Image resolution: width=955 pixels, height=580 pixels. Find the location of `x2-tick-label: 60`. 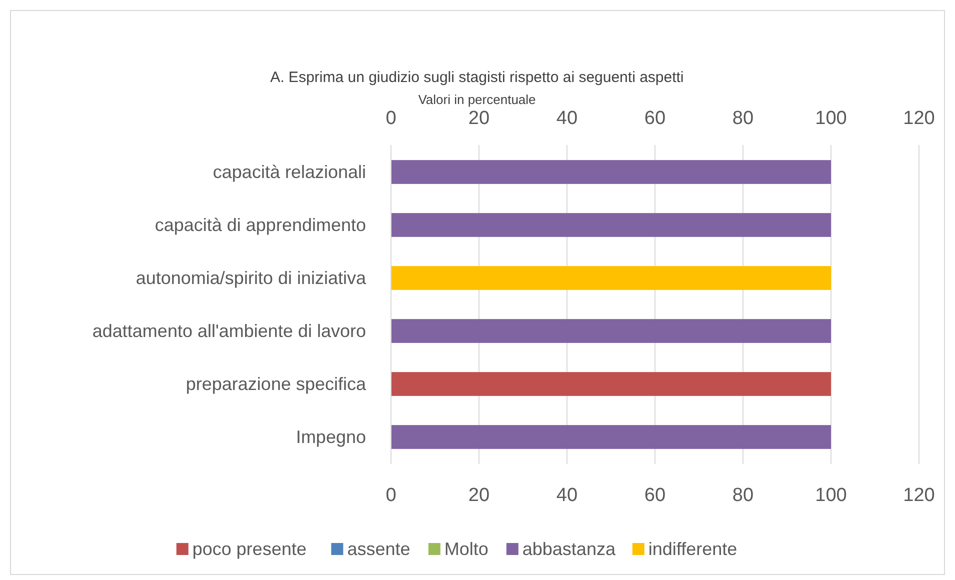

x2-tick-label: 60 is located at coordinates (655, 495).